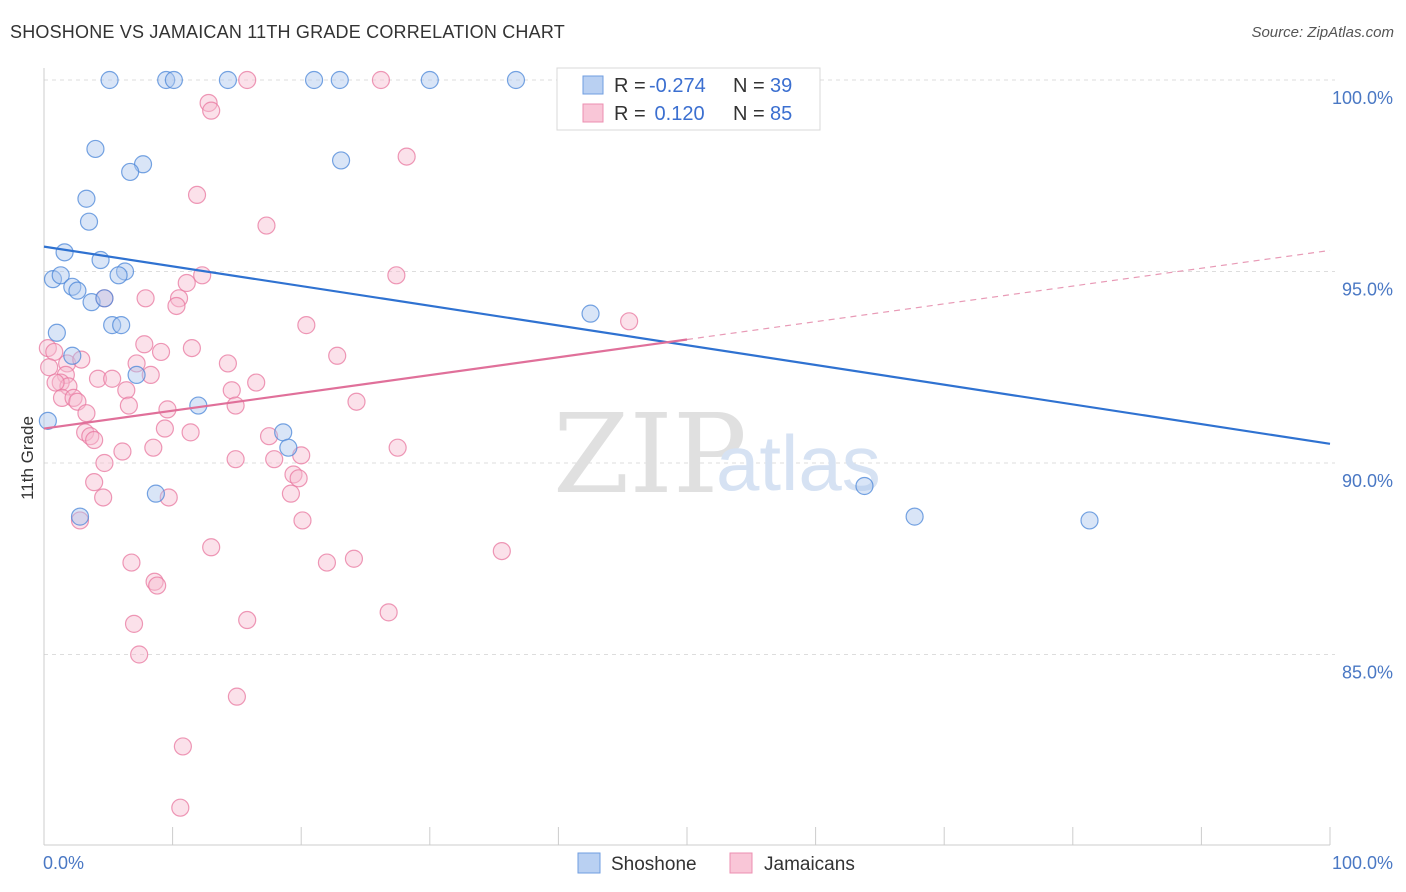  I want to click on legend-r-value-shoshone: -0.274, so click(677, 86).